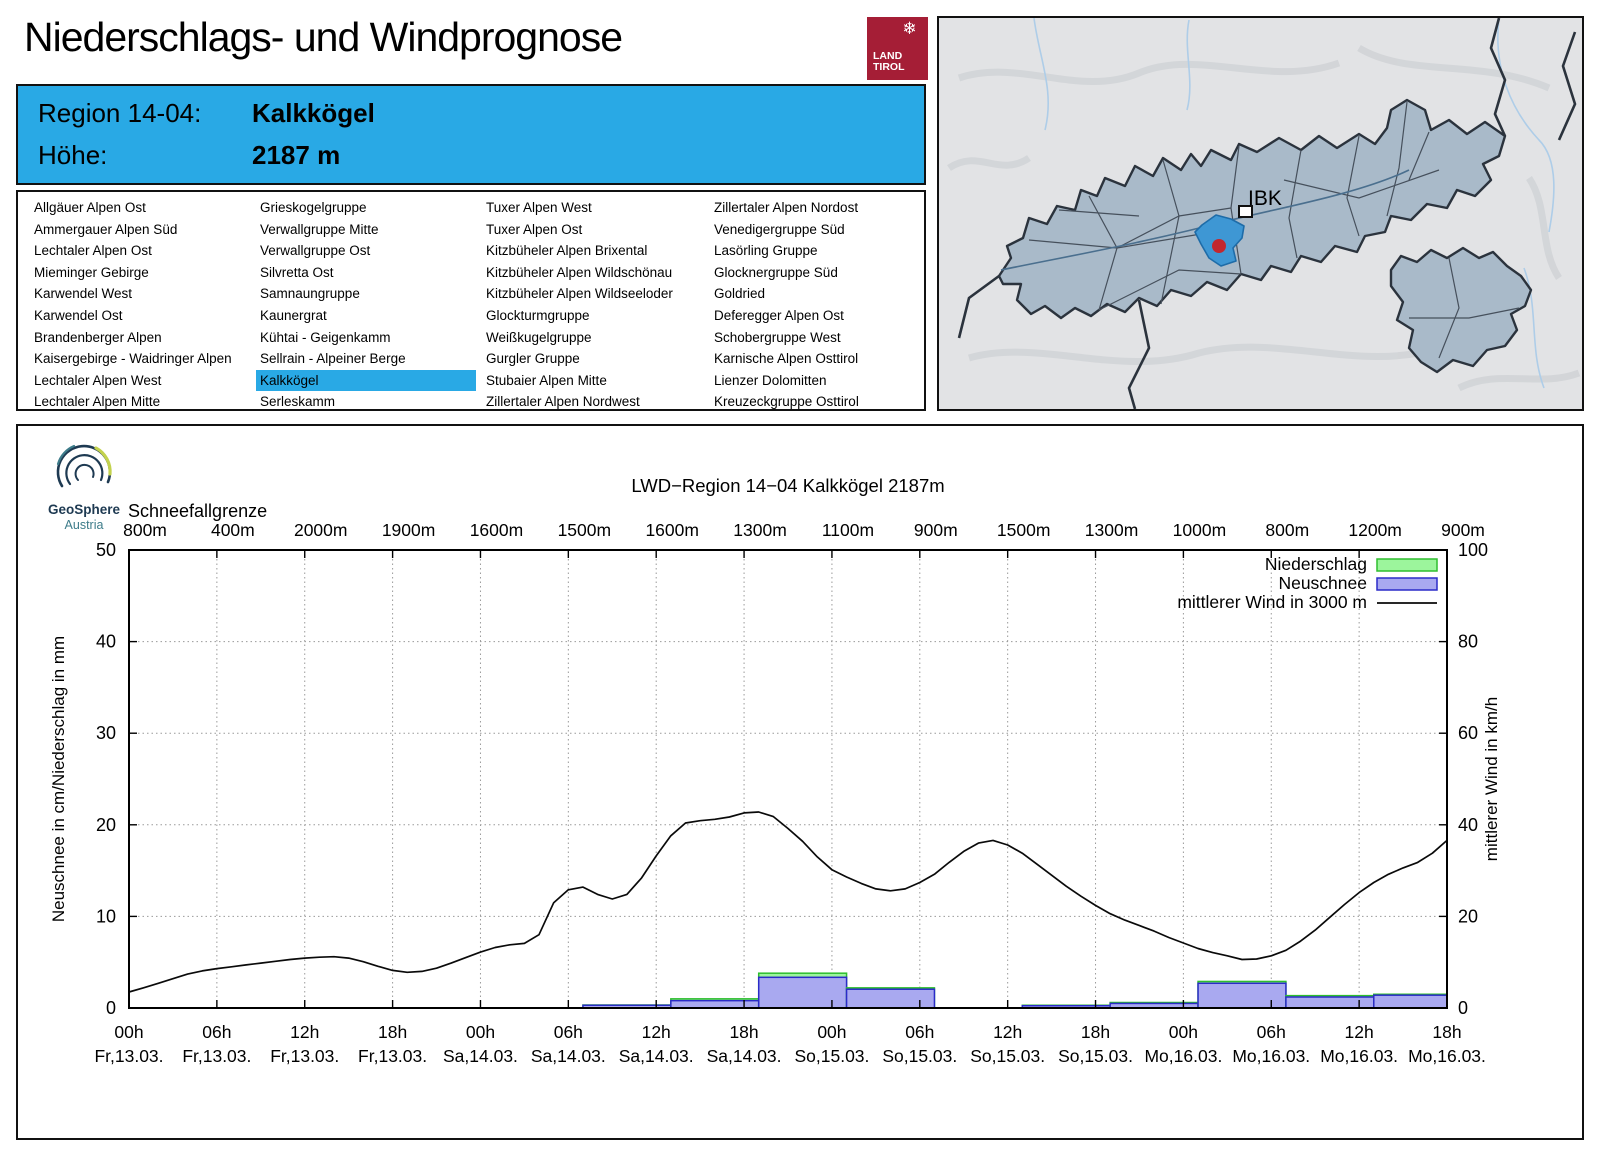  What do you see at coordinates (106, 229) in the screenshot?
I see `region-list-item: Ammergauer Alpen Süd` at bounding box center [106, 229].